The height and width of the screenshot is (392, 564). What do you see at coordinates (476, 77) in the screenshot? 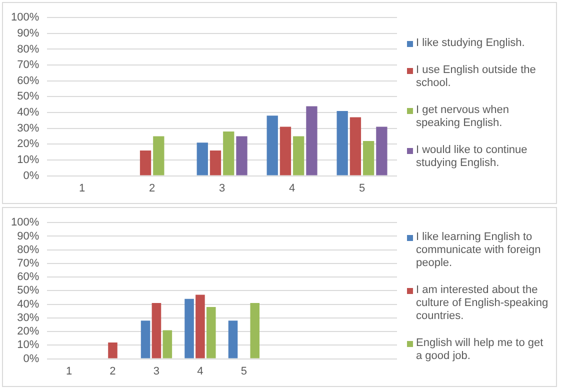
I see `legend-label: I use English outside the school.` at bounding box center [476, 77].